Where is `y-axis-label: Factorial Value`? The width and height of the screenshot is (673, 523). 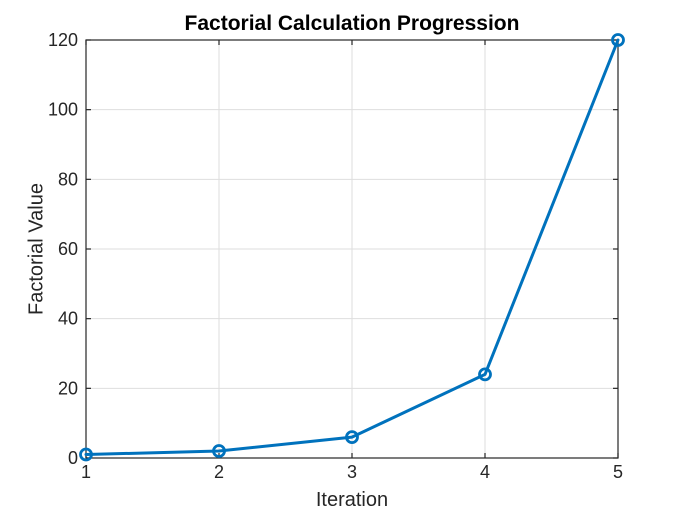 y-axis-label: Factorial Value is located at coordinates (36, 249).